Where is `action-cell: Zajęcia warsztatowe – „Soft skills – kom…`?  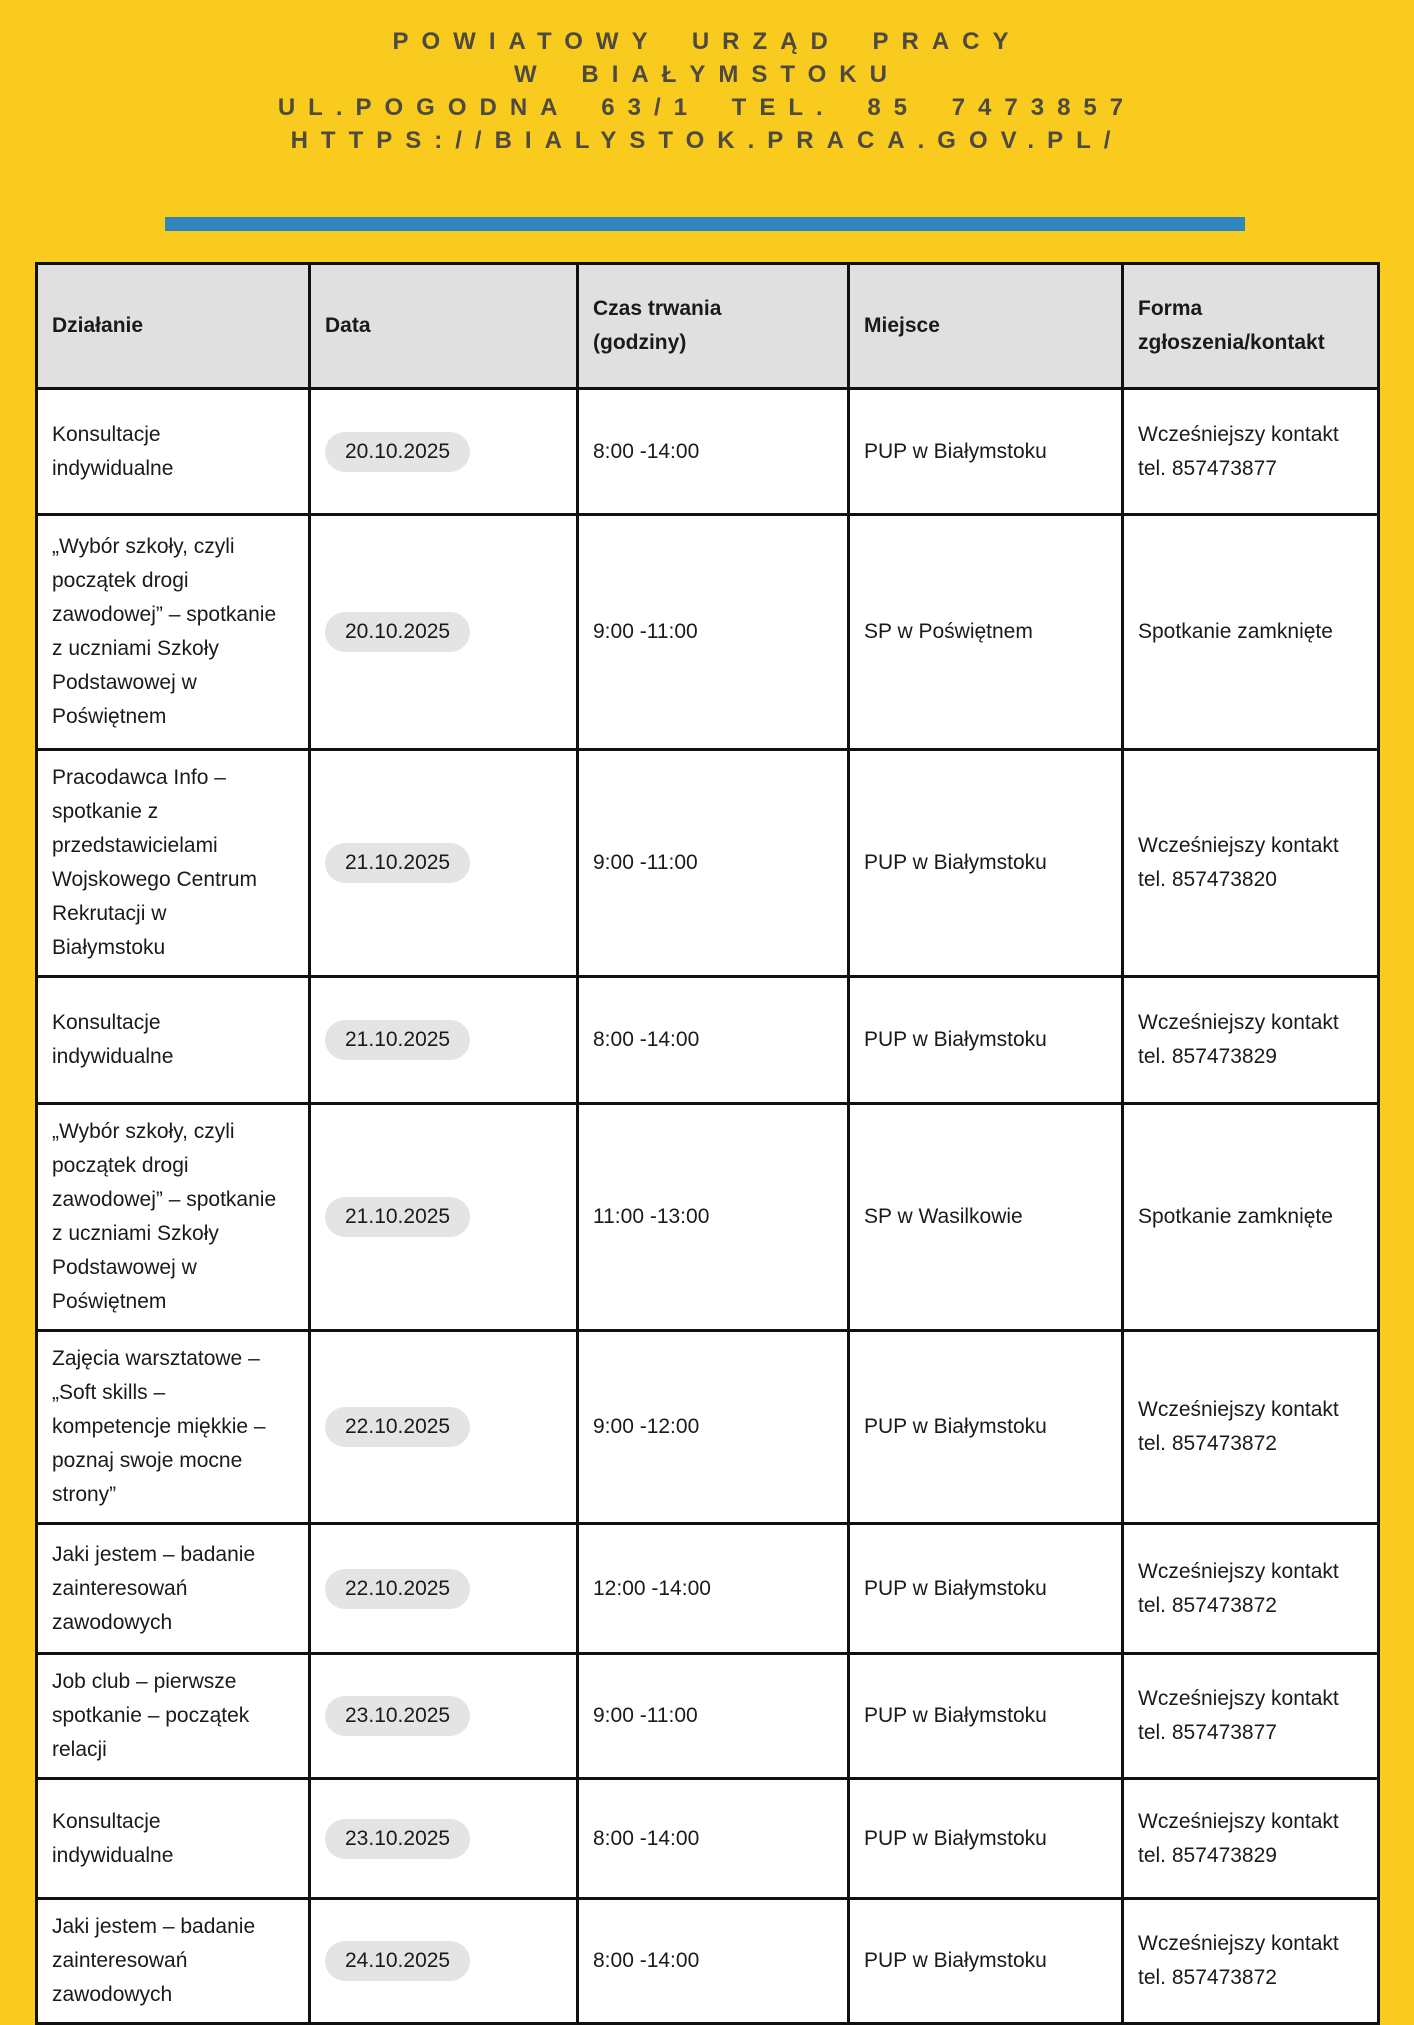 action-cell: Zajęcia warsztatowe – „Soft skills – kom… is located at coordinates (173, 1427).